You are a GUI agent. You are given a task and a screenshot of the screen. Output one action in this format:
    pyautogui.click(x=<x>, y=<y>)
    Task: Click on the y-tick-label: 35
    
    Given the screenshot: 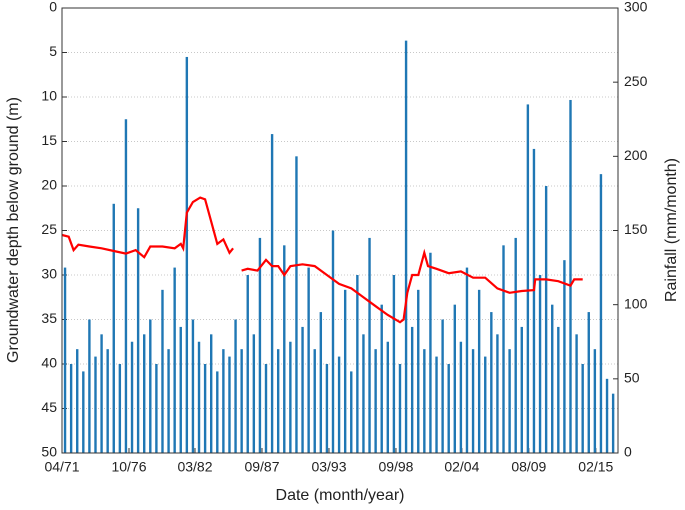 What is the action you would take?
    pyautogui.click(x=49, y=318)
    